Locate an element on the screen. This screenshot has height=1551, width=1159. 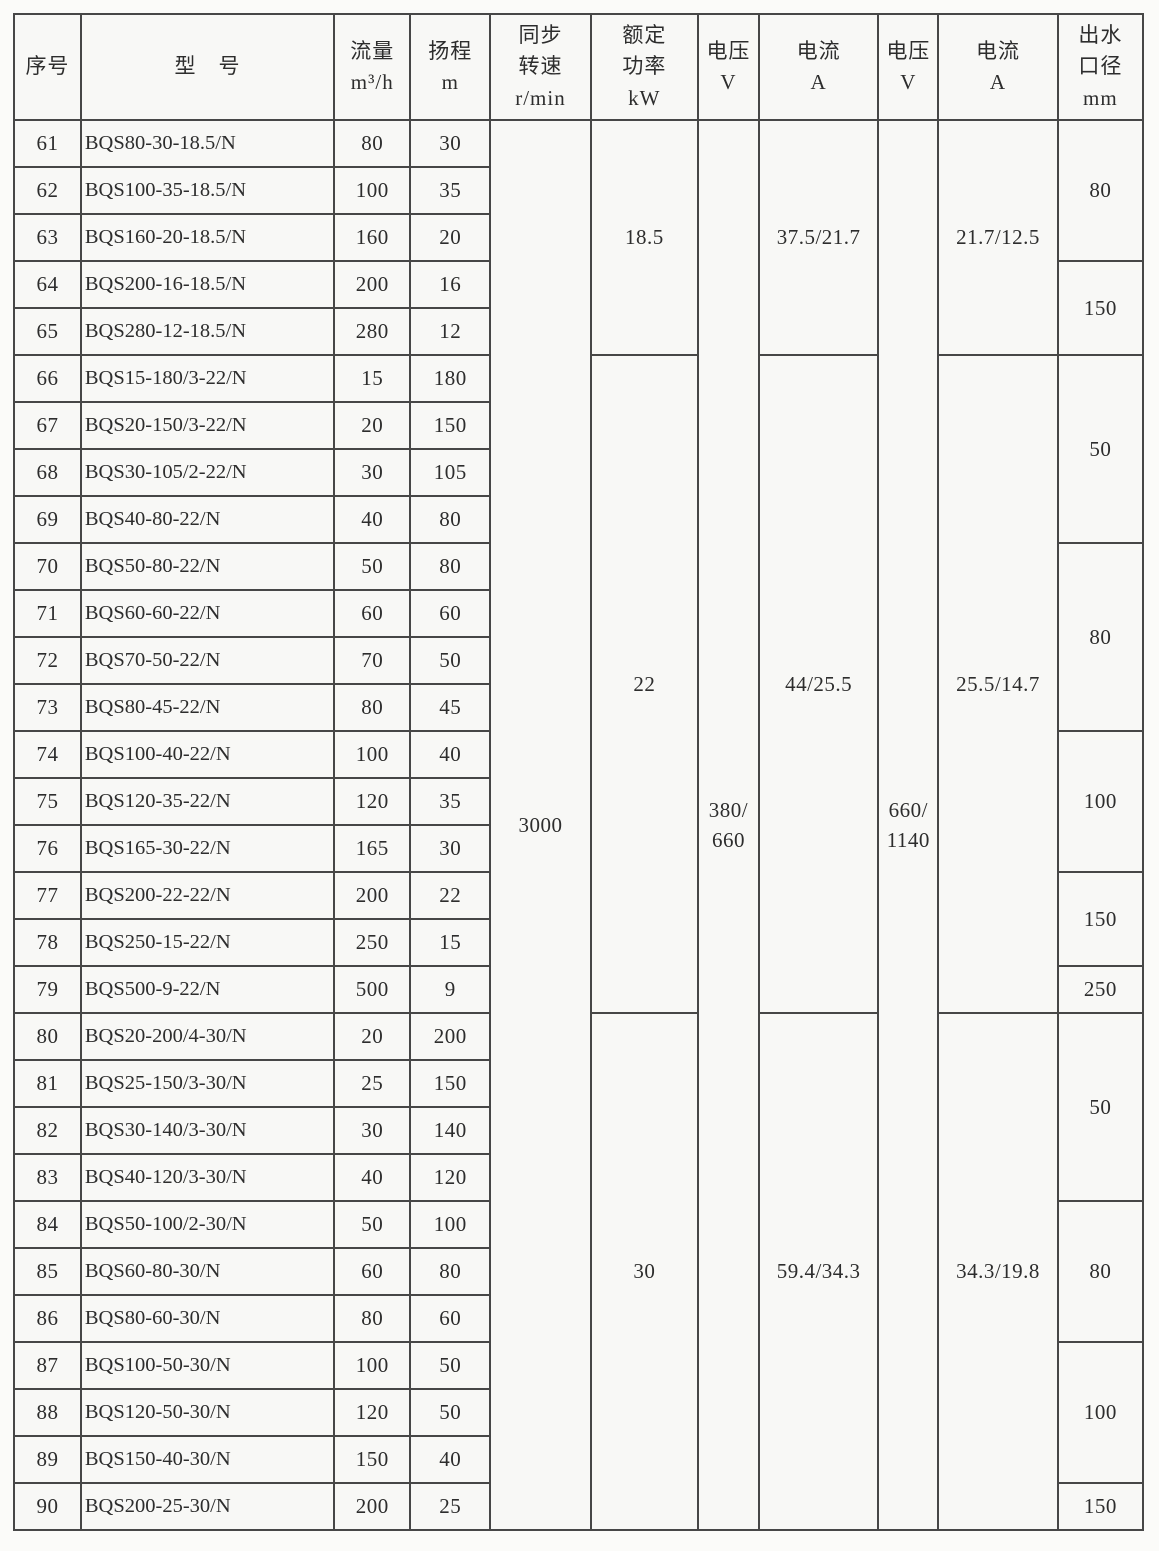
cell-head: 80 is located at coordinates (450, 566).